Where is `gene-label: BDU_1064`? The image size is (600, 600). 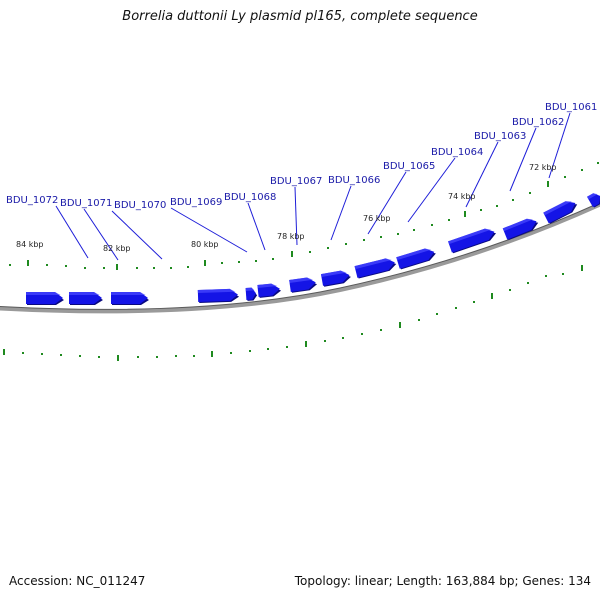 gene-label: BDU_1064 is located at coordinates (457, 152).